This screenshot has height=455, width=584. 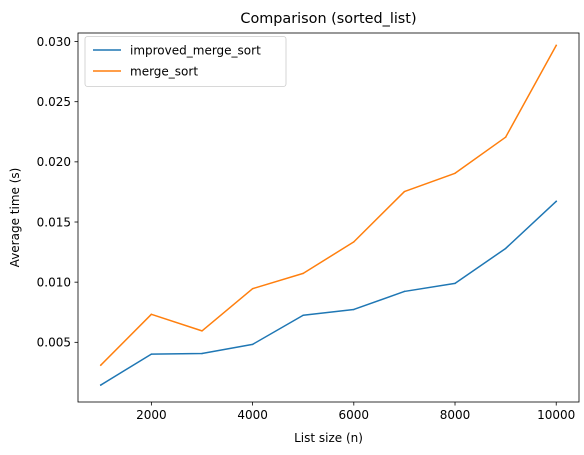 What do you see at coordinates (556, 415) in the screenshot?
I see `x-tick-label: 10000` at bounding box center [556, 415].